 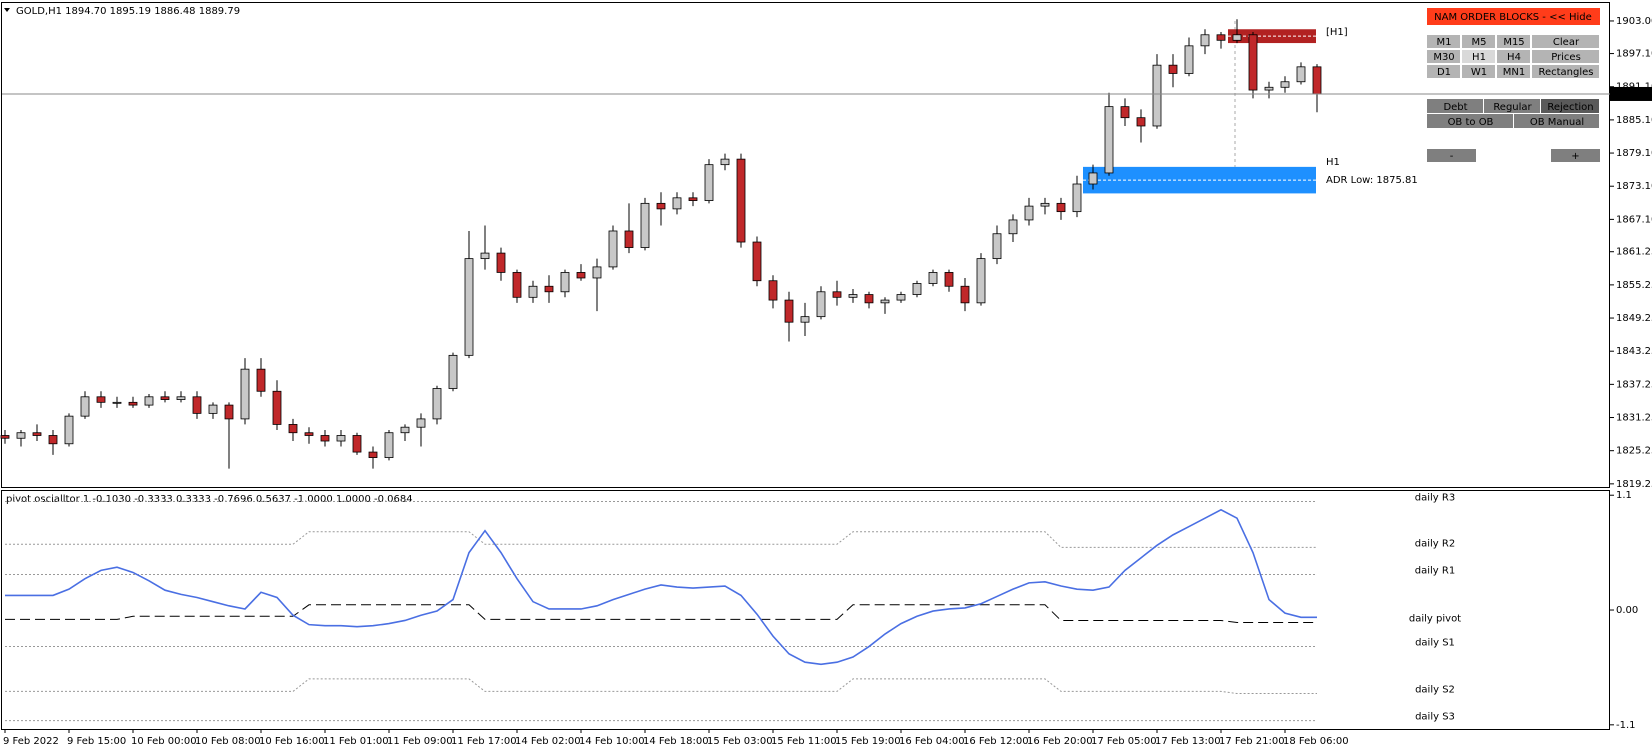 What do you see at coordinates (356, 741) in the screenshot?
I see `x-tick-label: 11 Feb 01:00` at bounding box center [356, 741].